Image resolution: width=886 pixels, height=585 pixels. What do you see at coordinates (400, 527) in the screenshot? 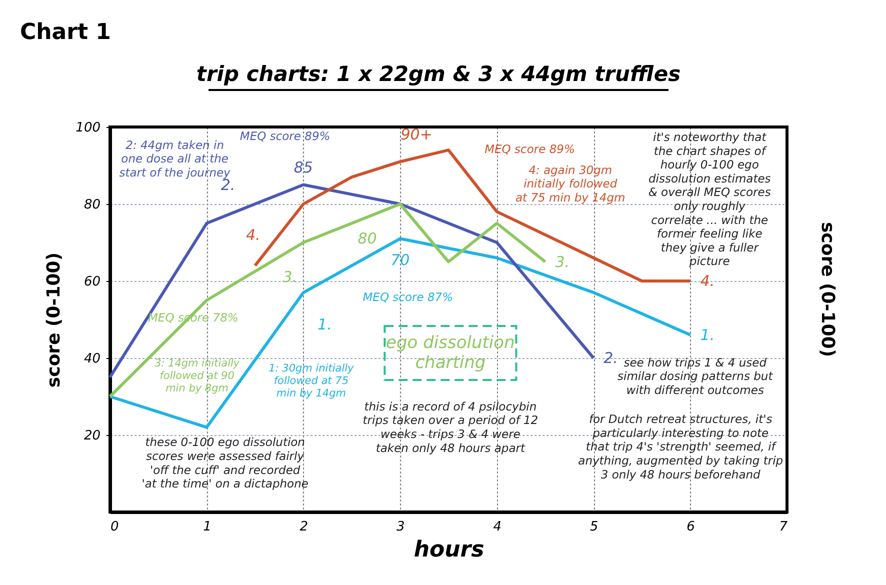
I see `x-tick-label: 3` at bounding box center [400, 527].